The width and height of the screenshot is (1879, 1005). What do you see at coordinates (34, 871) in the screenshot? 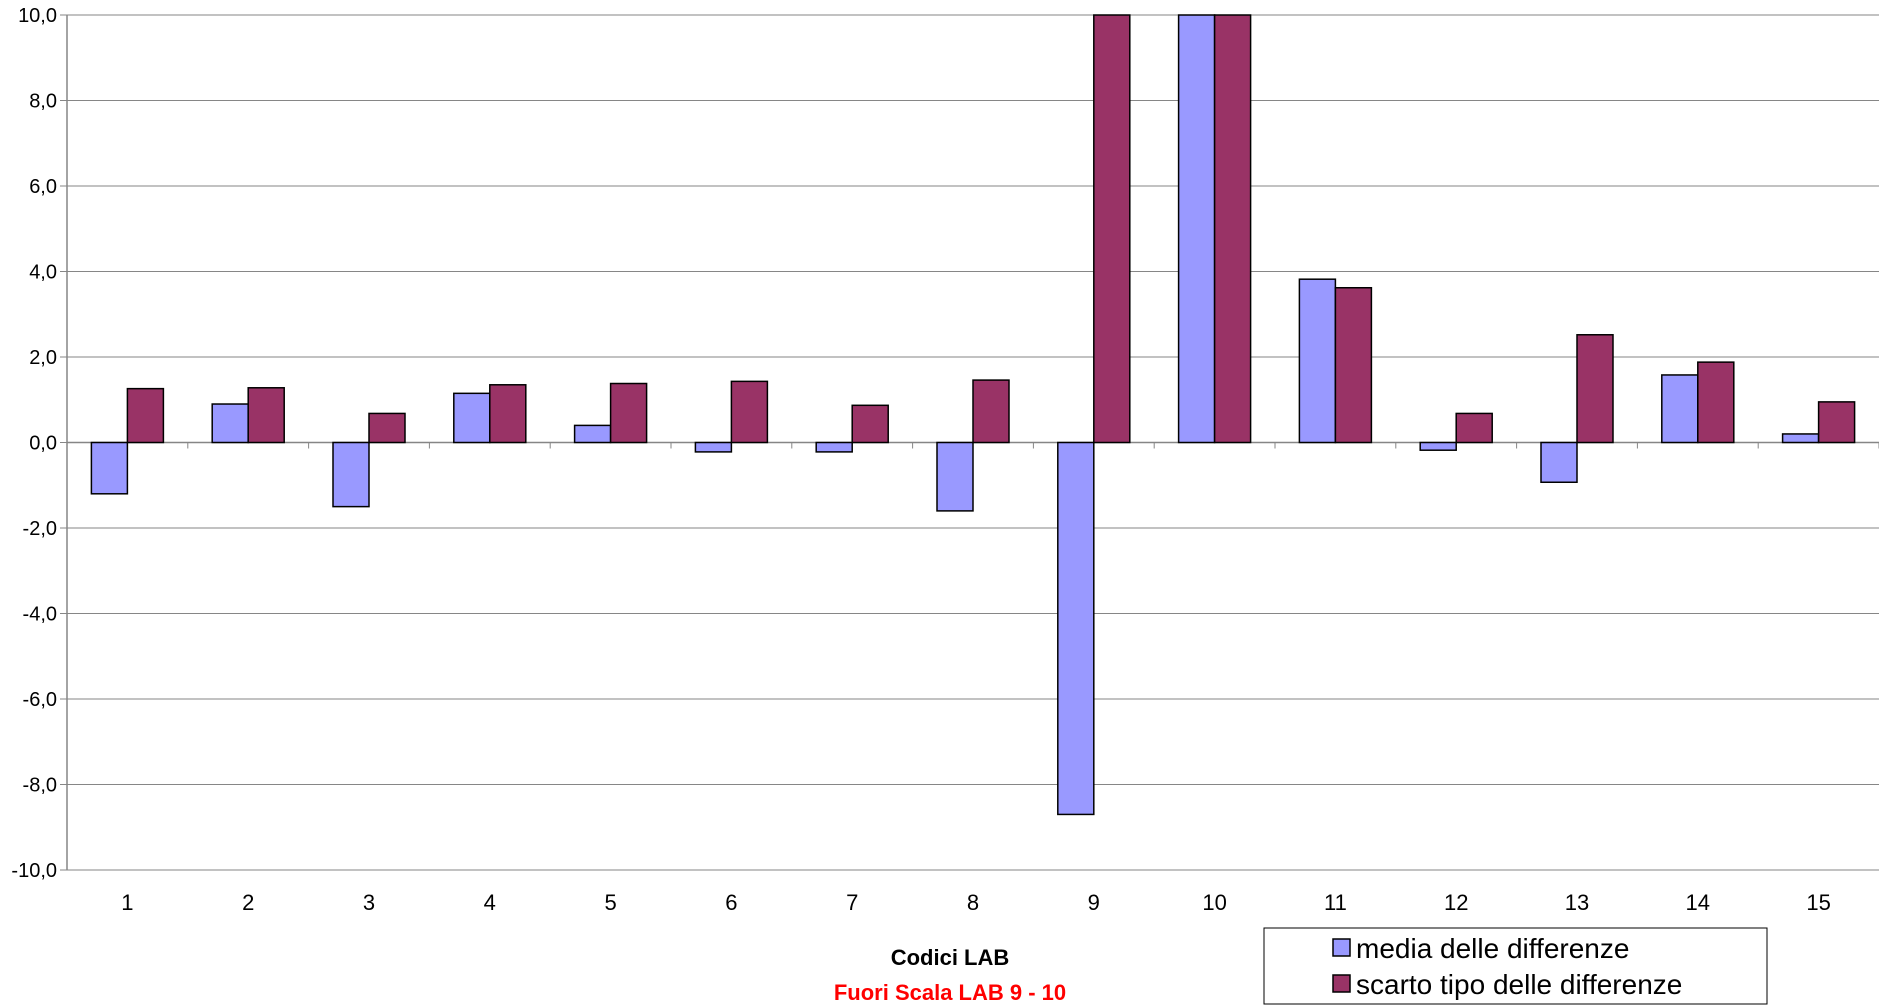
I see `y-tick-label: -10,0` at bounding box center [34, 871].